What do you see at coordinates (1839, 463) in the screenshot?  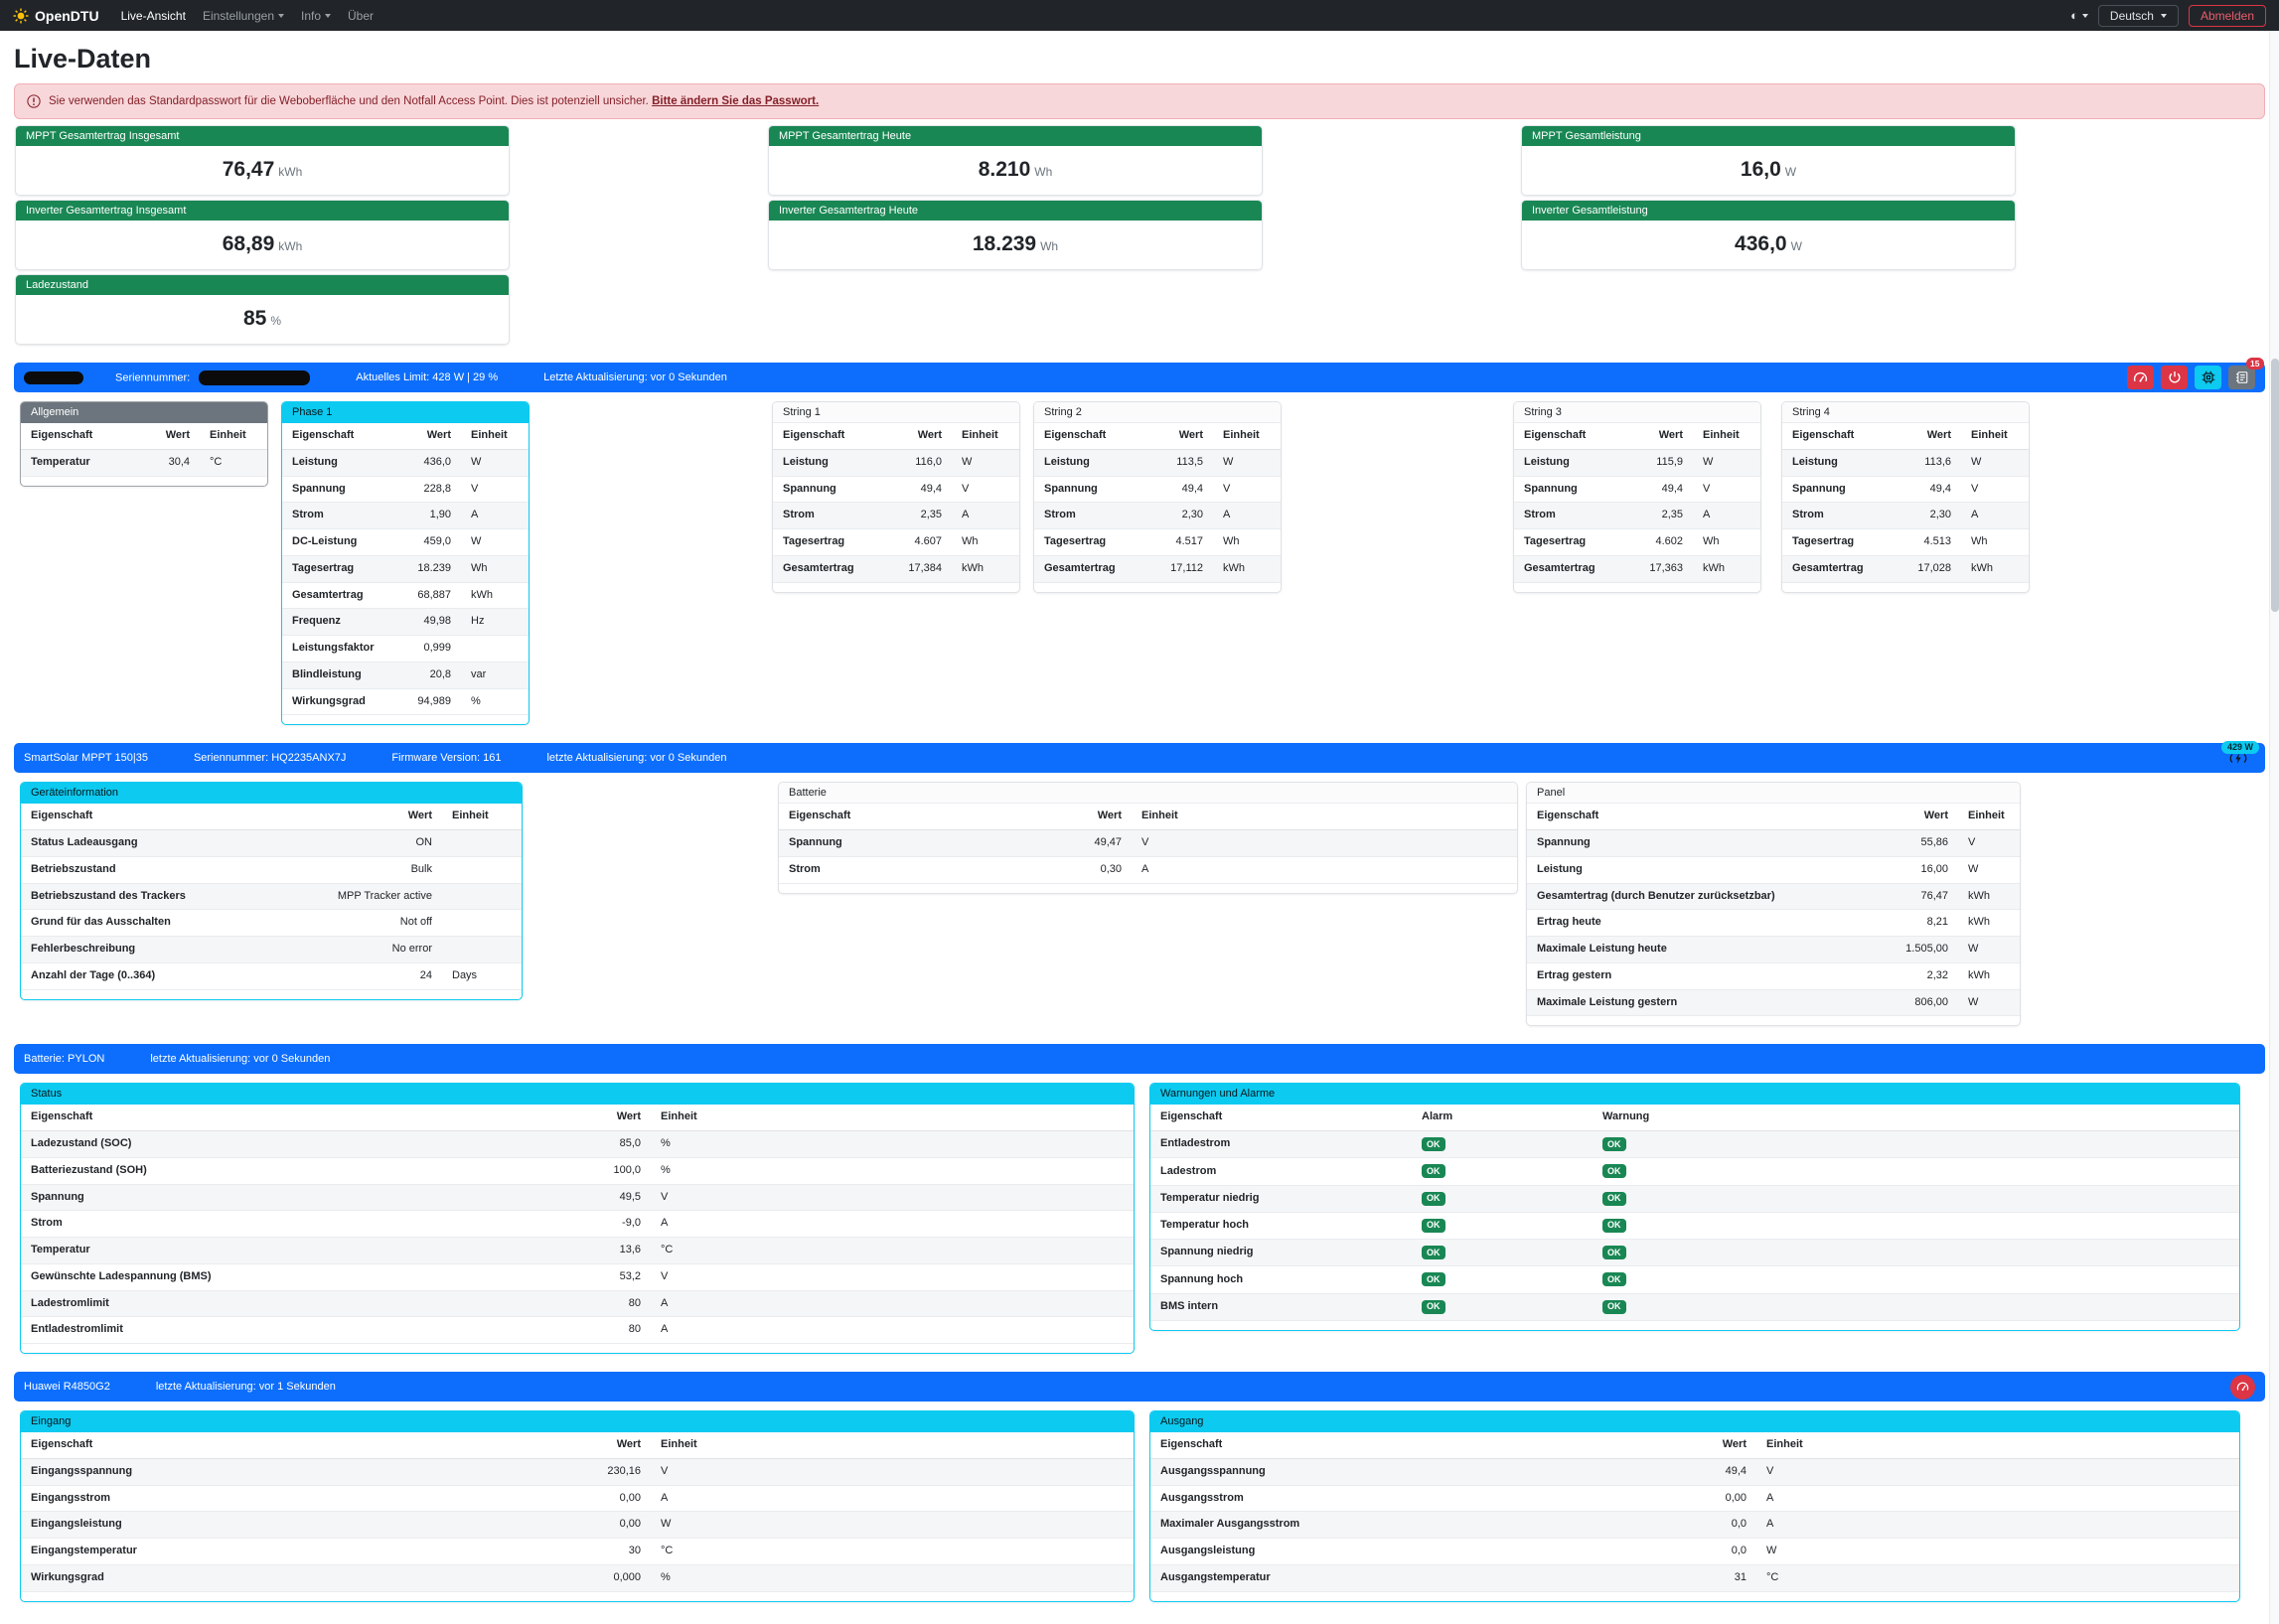 I see `property-name: Leistung` at bounding box center [1839, 463].